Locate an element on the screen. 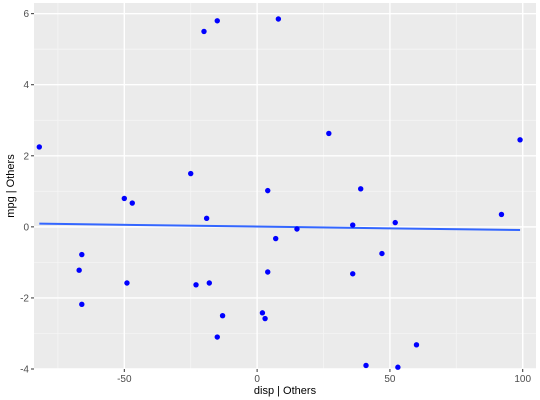  y-tick-label: 2 is located at coordinates (26, 156).